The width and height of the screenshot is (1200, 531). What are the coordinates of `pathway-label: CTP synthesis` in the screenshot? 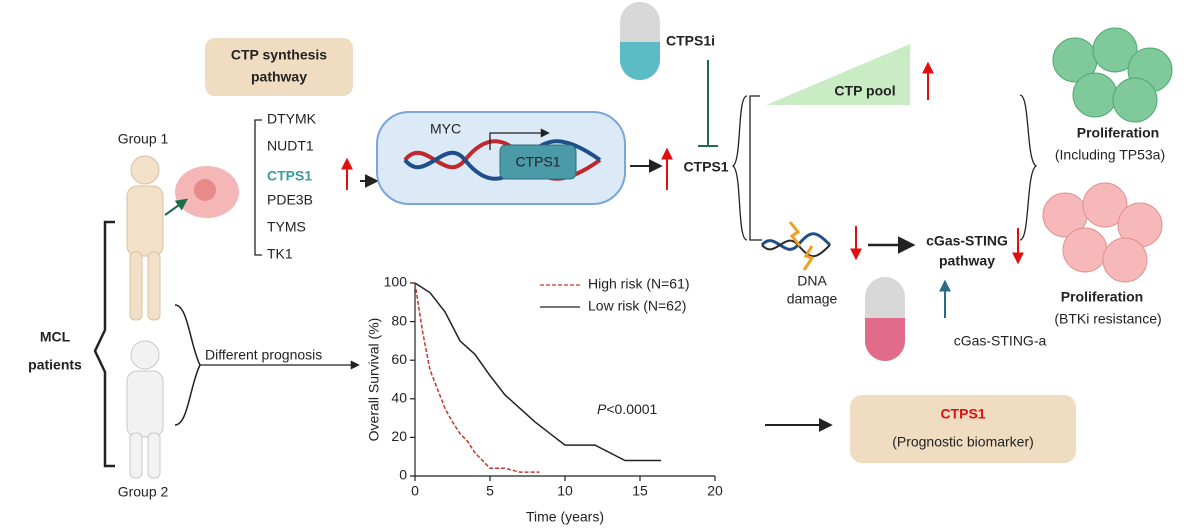 It's located at (279, 55).